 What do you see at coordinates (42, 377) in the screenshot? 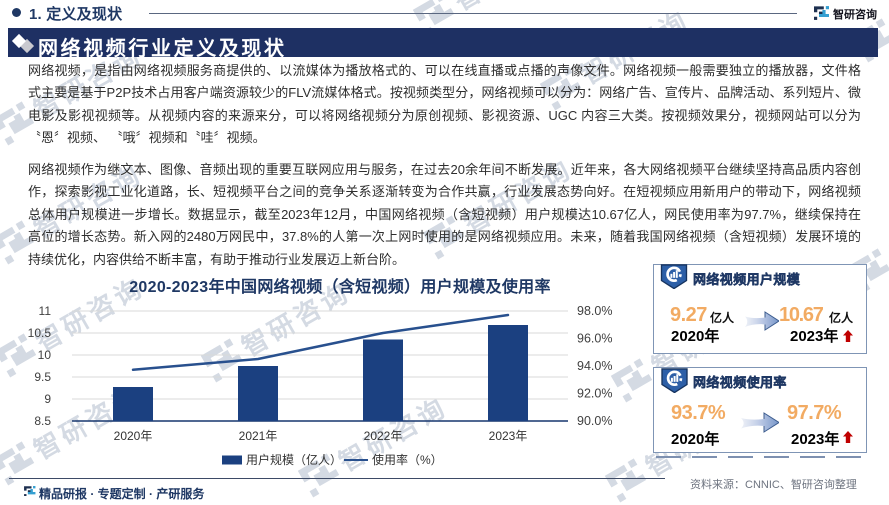
I see `svg-text: 9.5` at bounding box center [42, 377].